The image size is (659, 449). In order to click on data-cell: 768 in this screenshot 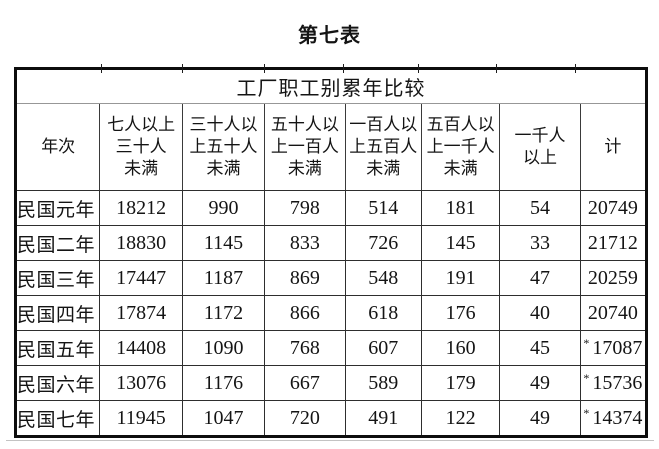, I will do `click(305, 348)`.